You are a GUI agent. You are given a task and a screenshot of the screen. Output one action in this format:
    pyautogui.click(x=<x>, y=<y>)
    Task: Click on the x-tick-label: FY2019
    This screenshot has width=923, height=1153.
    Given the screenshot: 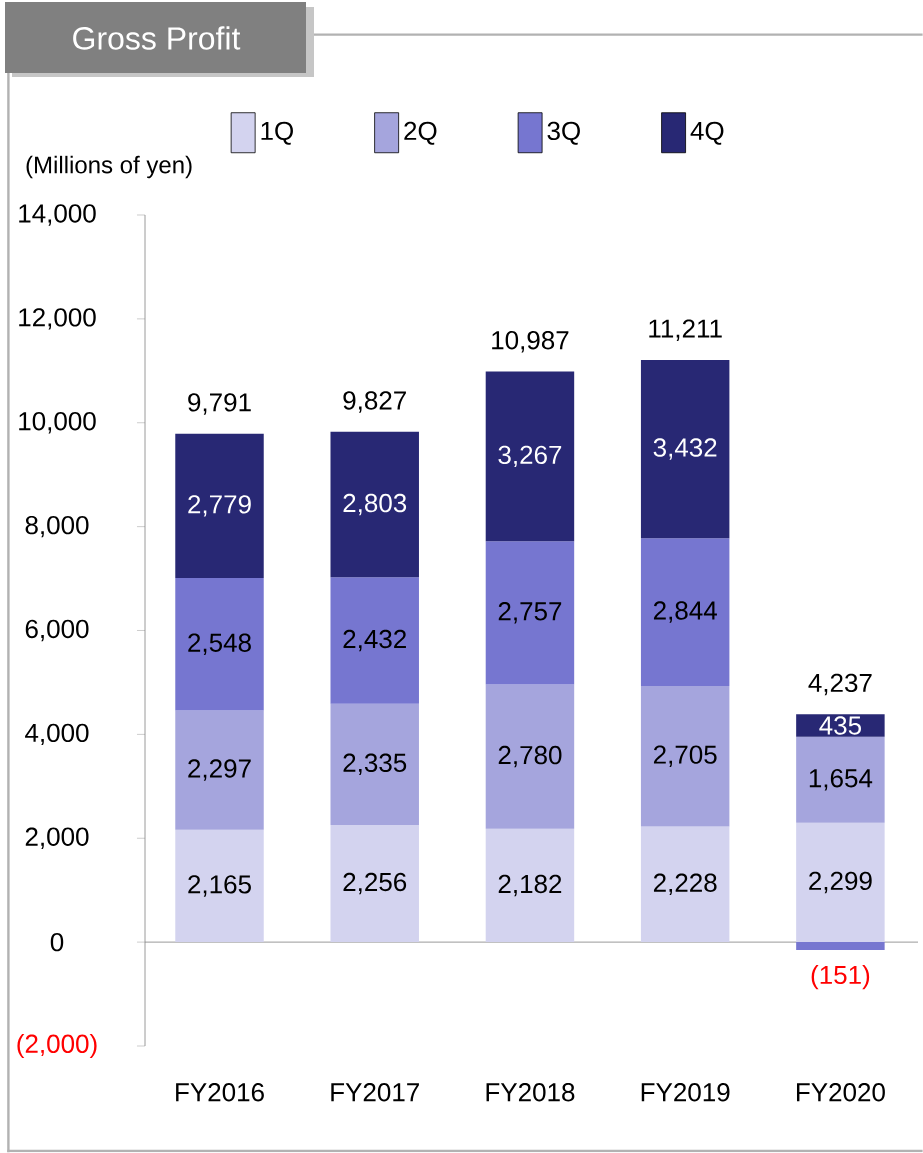 What is the action you would take?
    pyautogui.click(x=685, y=1092)
    